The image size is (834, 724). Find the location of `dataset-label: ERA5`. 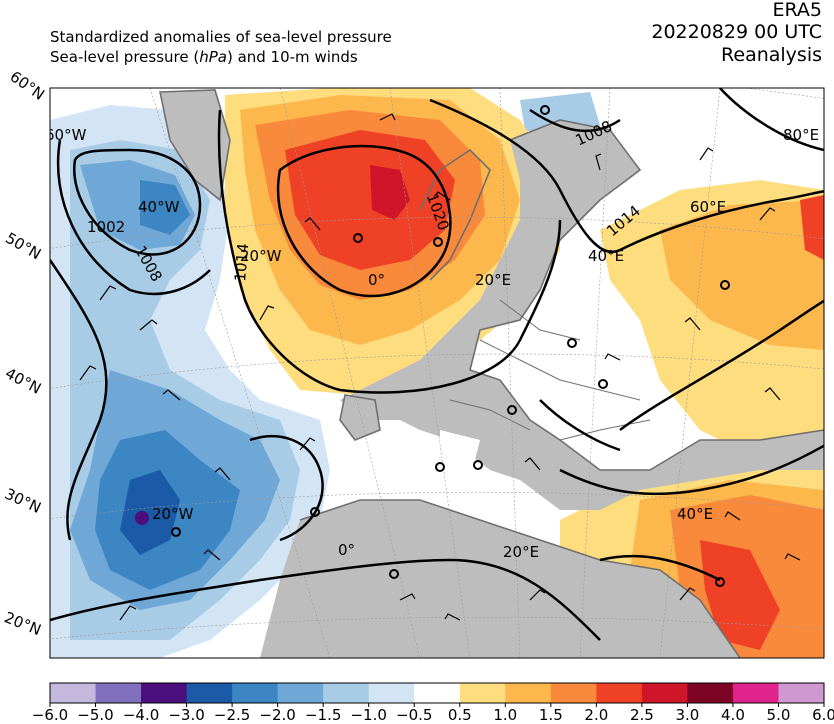

dataset-label: ERA5 is located at coordinates (797, 10).